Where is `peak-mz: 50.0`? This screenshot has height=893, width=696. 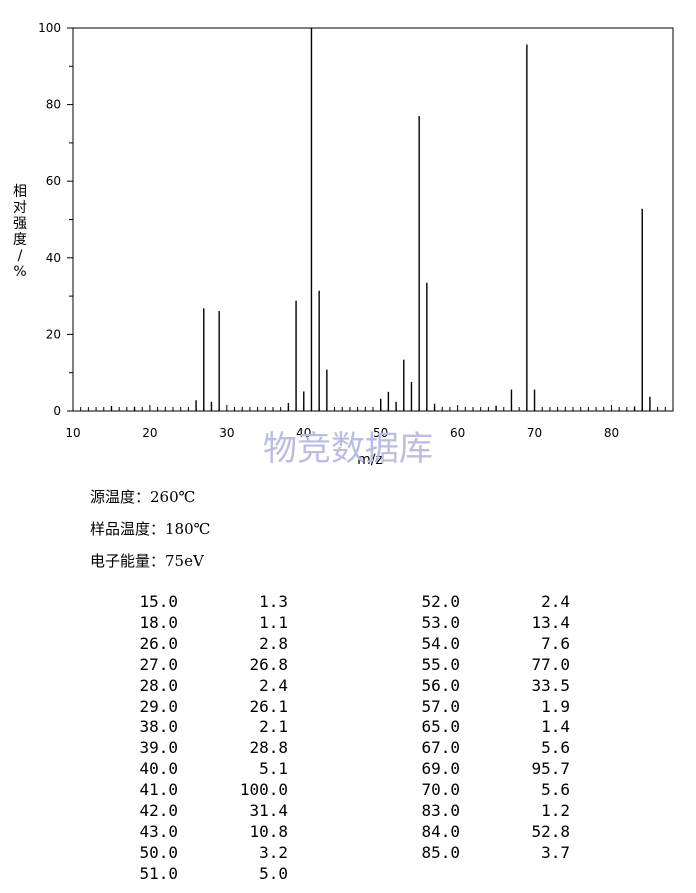 peak-mz: 50.0 is located at coordinates (158, 852).